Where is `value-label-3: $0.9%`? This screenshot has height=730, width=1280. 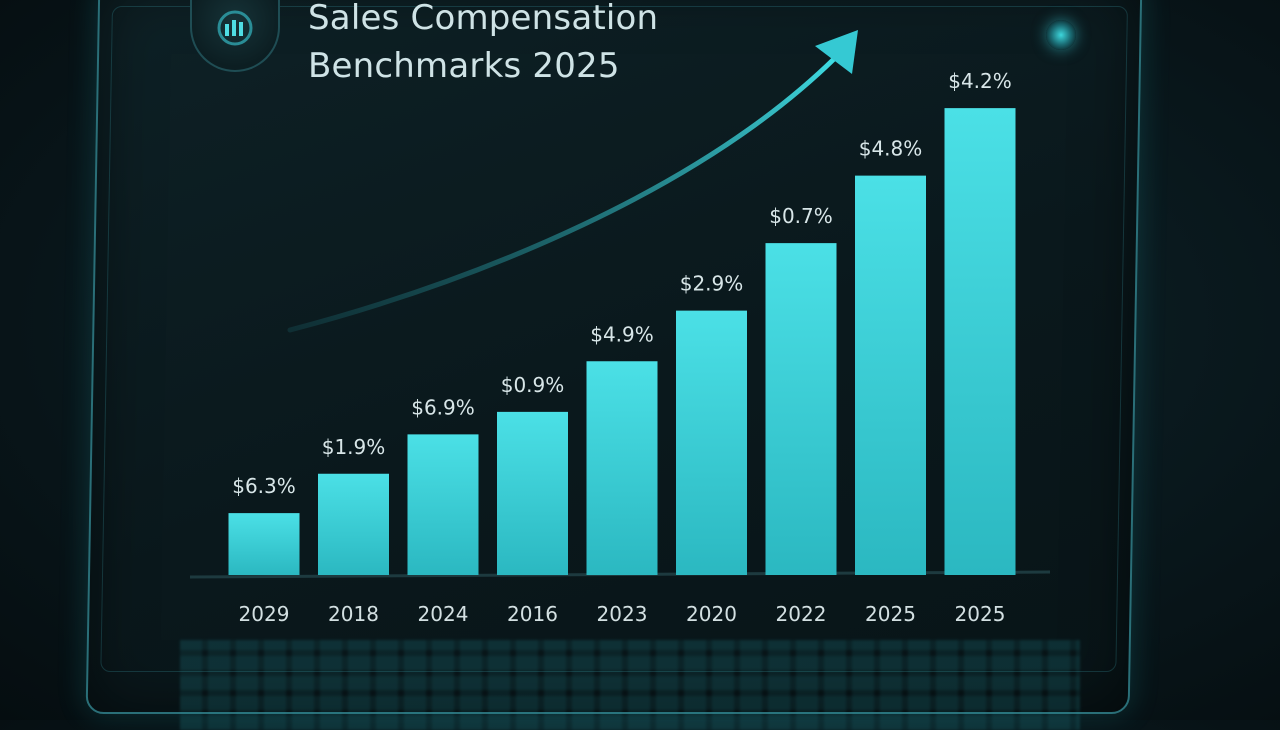 value-label-3: $0.9% is located at coordinates (533, 385).